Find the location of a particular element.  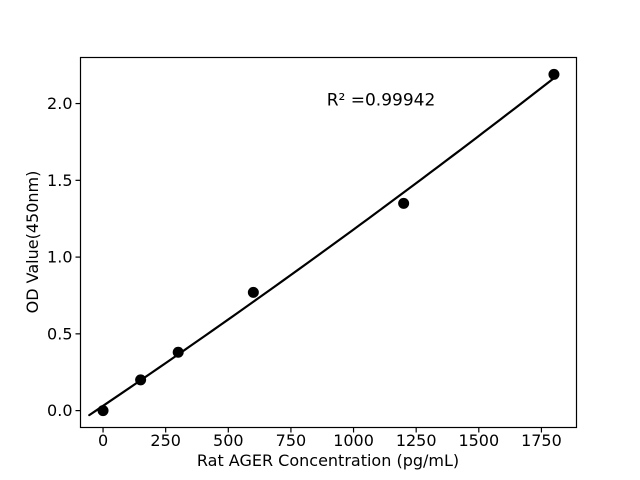

y-tick-label: 1.5 is located at coordinates (59, 180).